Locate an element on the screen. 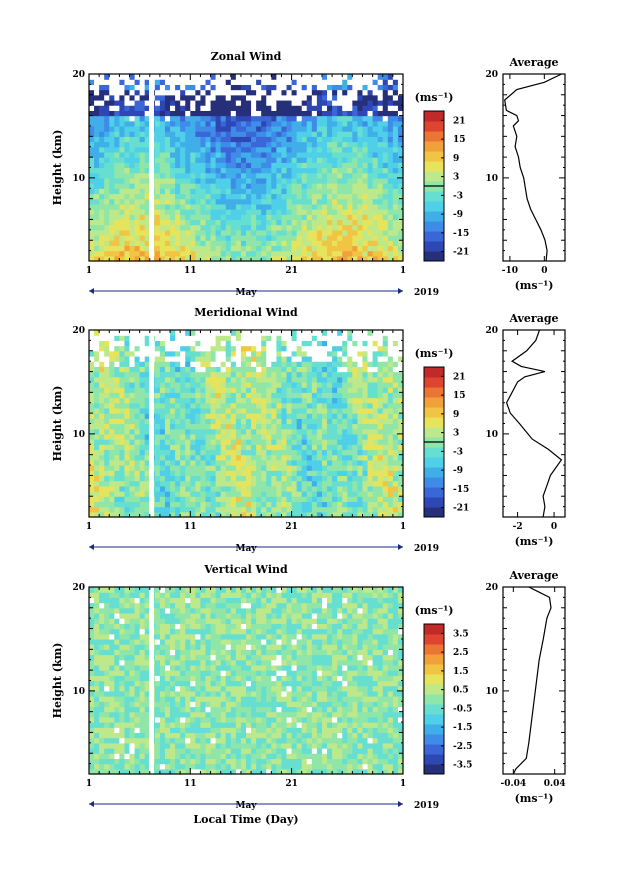  colorbar-tick-label: -15 is located at coordinates (461, 234).